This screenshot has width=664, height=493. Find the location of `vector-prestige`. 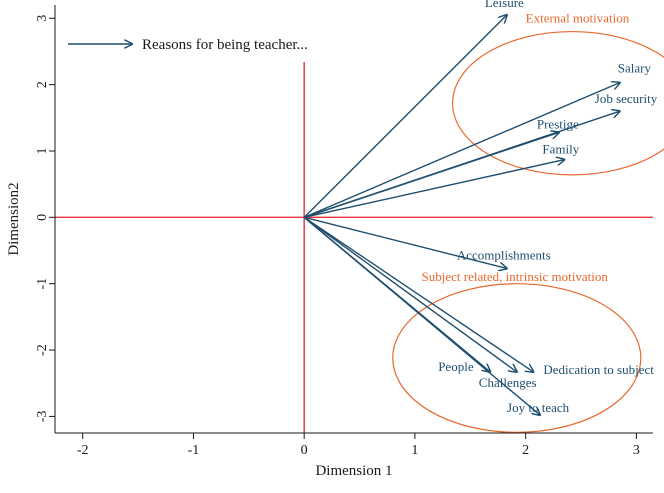

vector-prestige is located at coordinates (431, 175).